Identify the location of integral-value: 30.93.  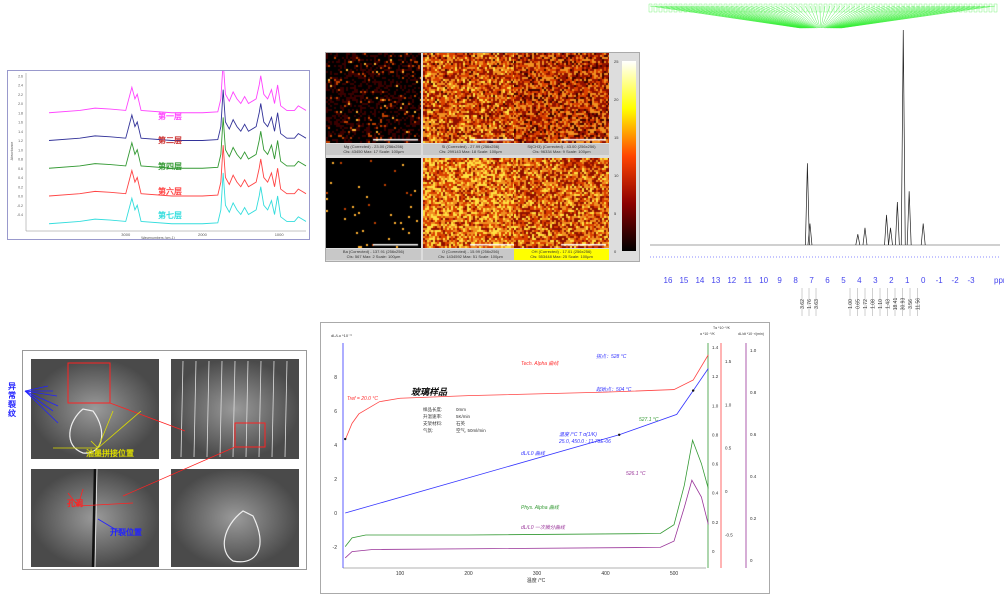
(904, 304).